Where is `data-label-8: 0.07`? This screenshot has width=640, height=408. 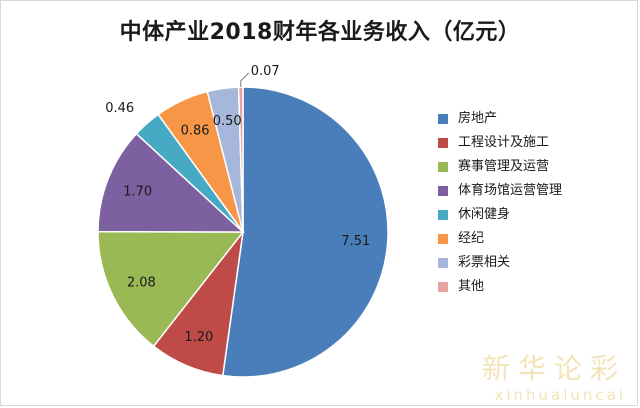 data-label-8: 0.07 is located at coordinates (265, 71).